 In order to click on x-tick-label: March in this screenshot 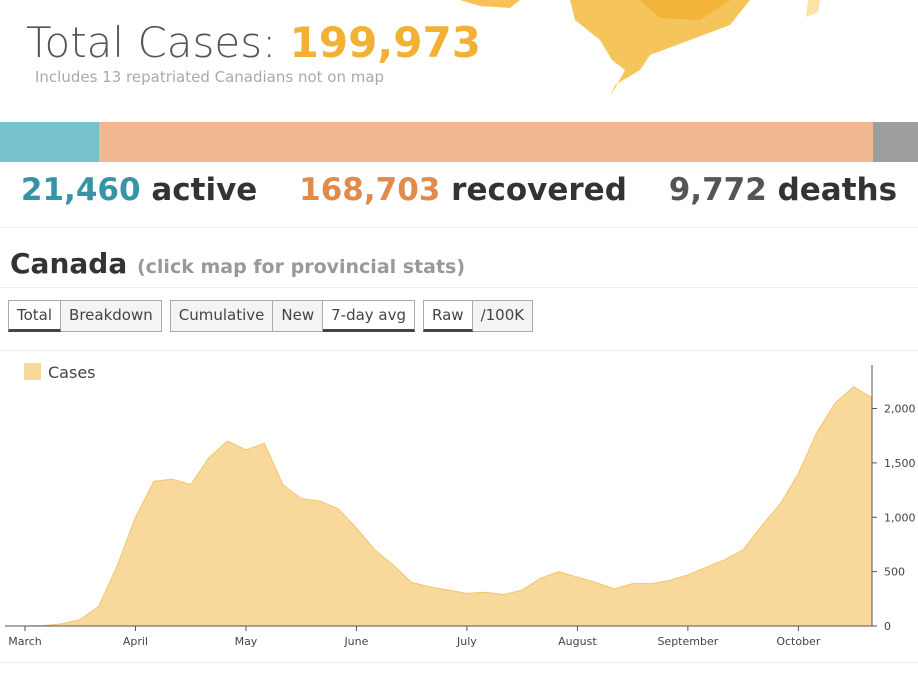, I will do `click(25, 641)`.